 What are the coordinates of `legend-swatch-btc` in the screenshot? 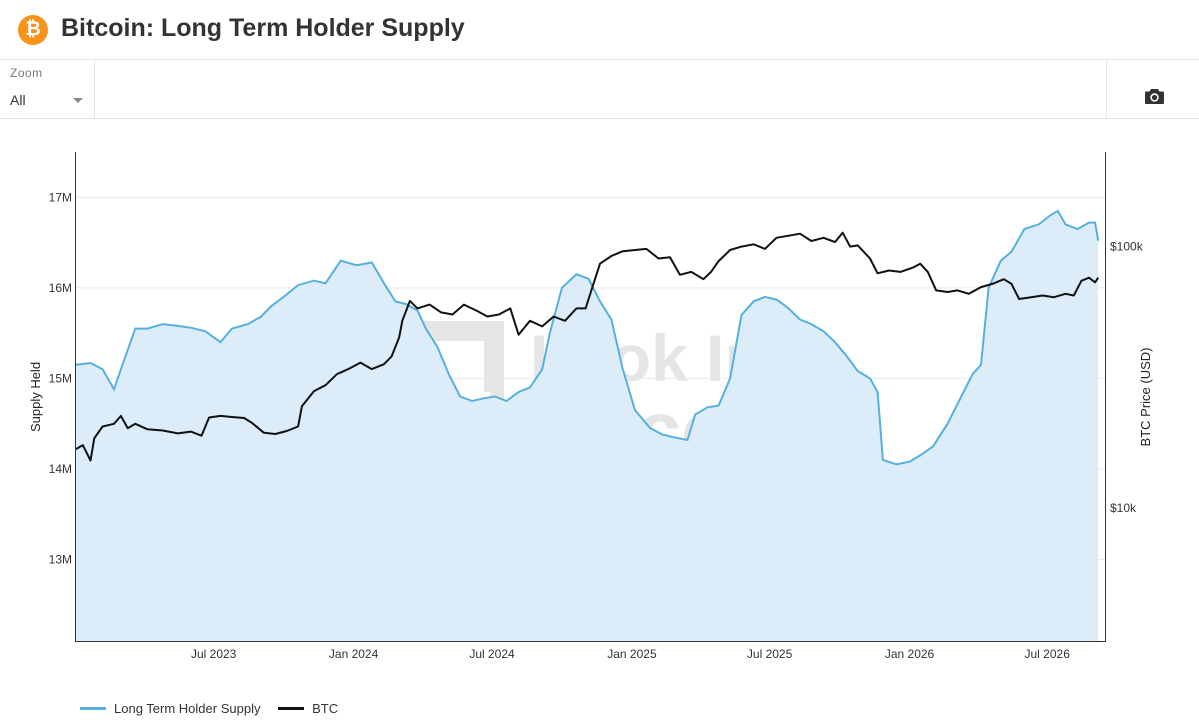 It's located at (291, 708).